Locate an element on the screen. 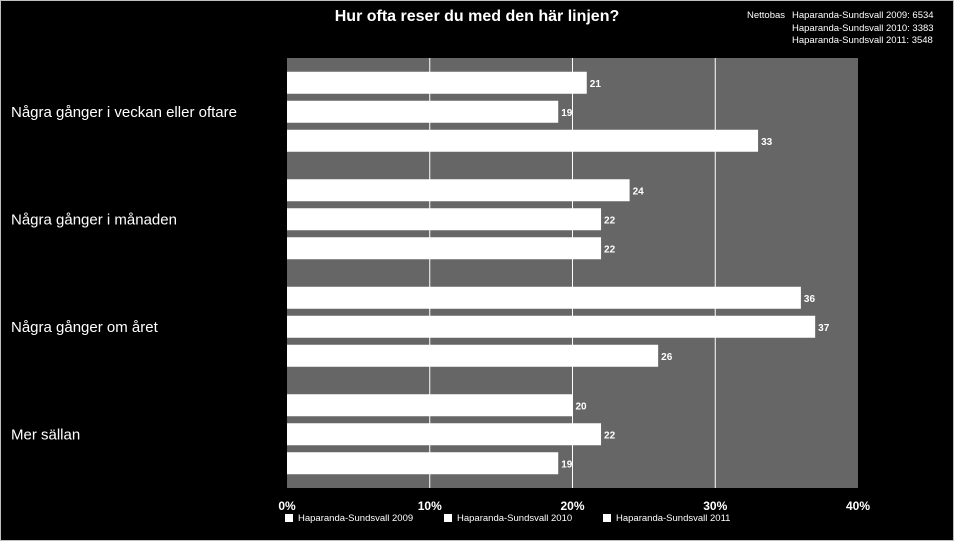  category-label: Några gånger i månaden is located at coordinates (94, 219).